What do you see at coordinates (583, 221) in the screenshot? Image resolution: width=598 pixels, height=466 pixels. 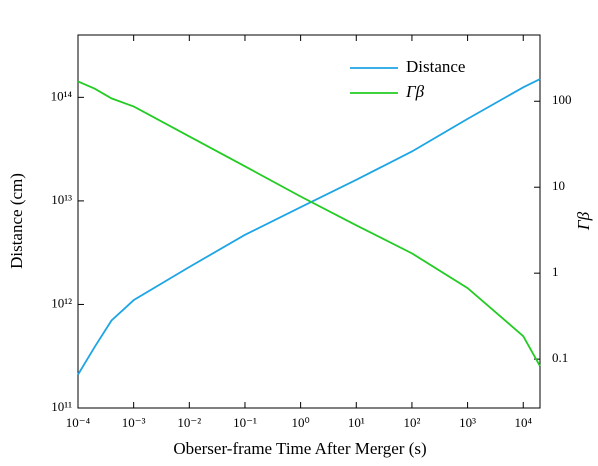 I see `y2-axis-label: Γβ` at bounding box center [583, 221].